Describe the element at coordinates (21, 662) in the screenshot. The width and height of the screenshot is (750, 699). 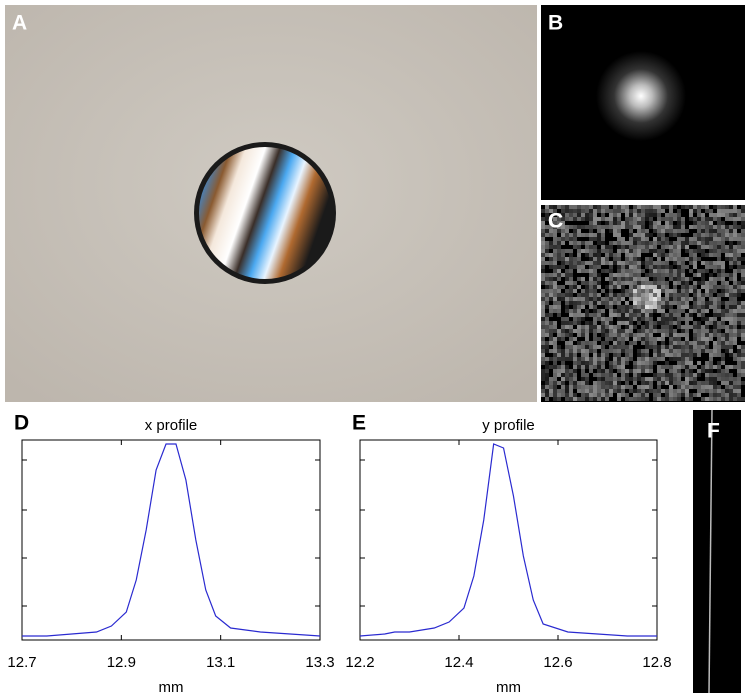
I see `x-tick-label: 12.7` at that location.